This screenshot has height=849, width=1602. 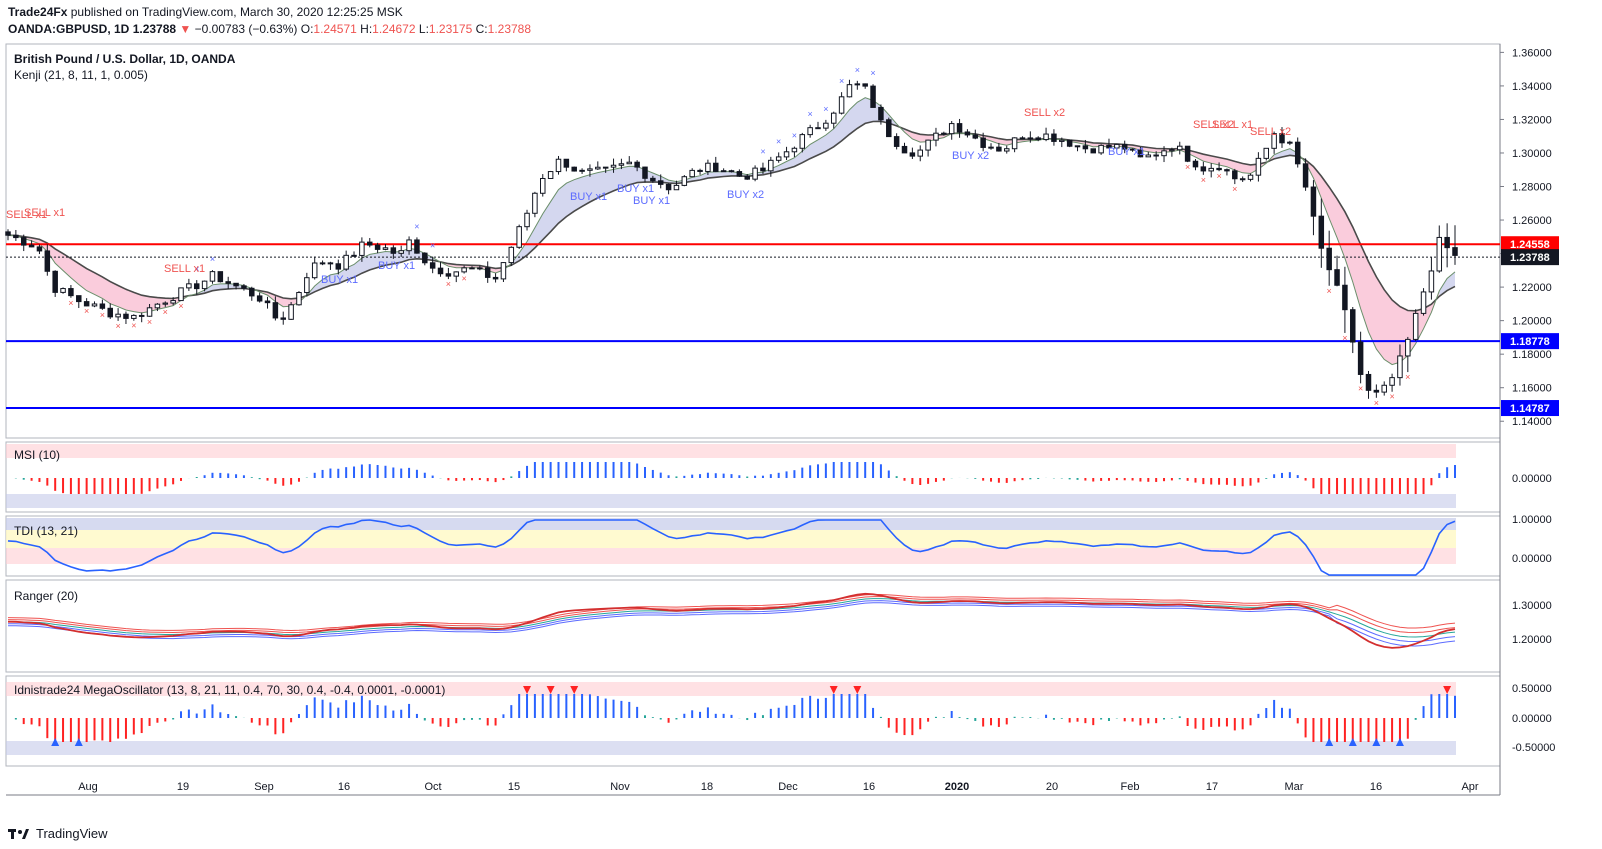 I want to click on y-tick-label: 1.28000, so click(x=1532, y=188).